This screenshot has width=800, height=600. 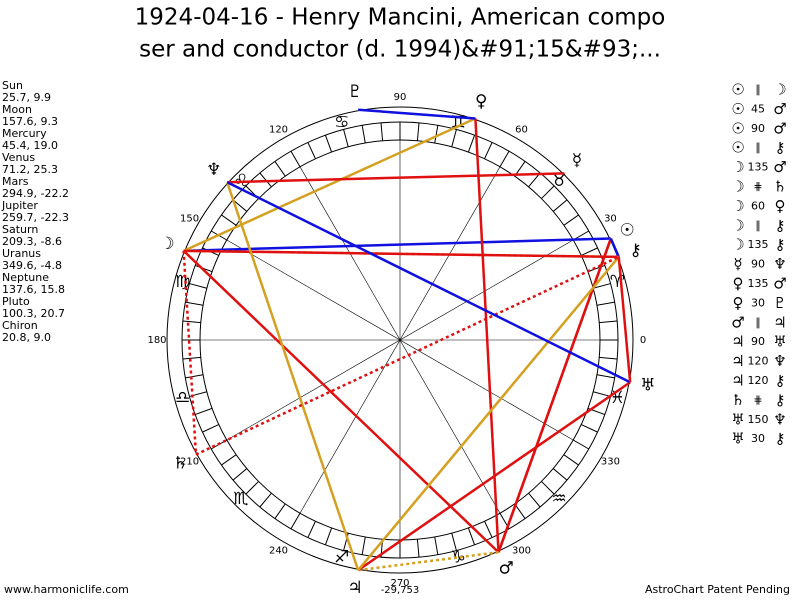 What do you see at coordinates (481, 101) in the screenshot?
I see `planet-glyph: ♀` at bounding box center [481, 101].